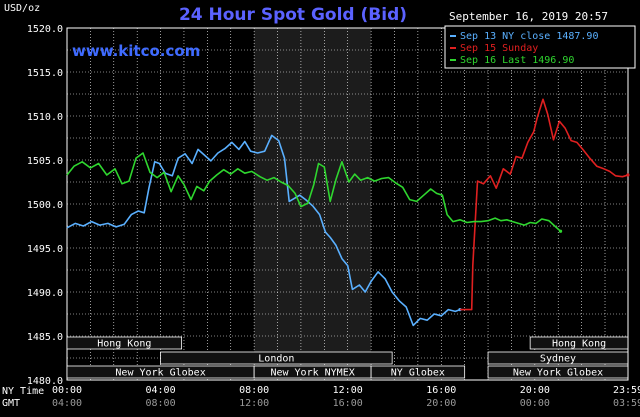 Image resolution: width=640 pixels, height=417 pixels. I want to click on session-label: New York NYMEX, so click(312, 373).